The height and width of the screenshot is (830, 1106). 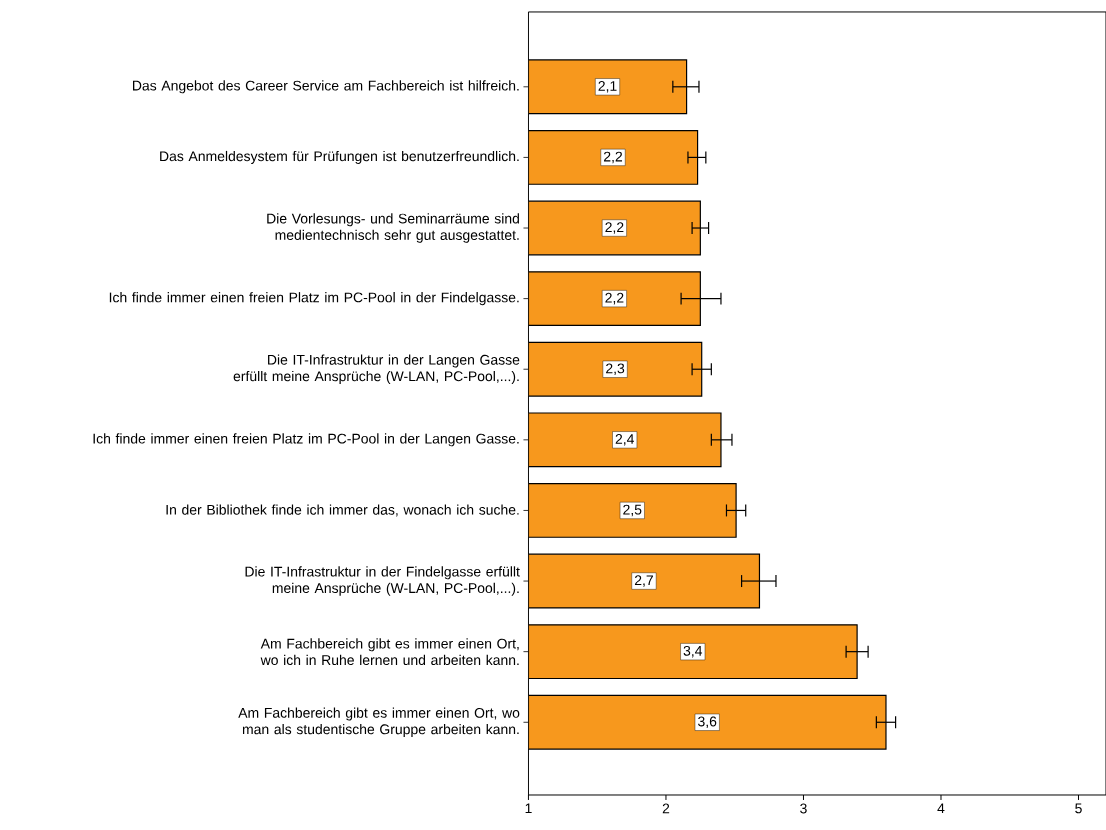 I want to click on y-tick-label: Das Angebot des Career Service am Fachbereich ist hilfreich., so click(x=326, y=87).